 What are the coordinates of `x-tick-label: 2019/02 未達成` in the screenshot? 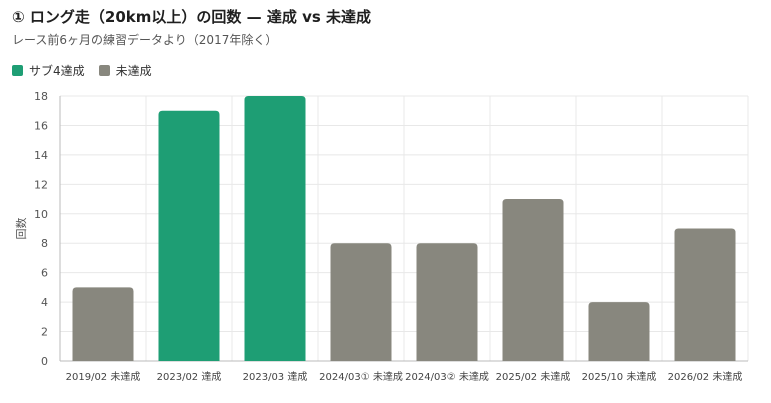 It's located at (103, 377).